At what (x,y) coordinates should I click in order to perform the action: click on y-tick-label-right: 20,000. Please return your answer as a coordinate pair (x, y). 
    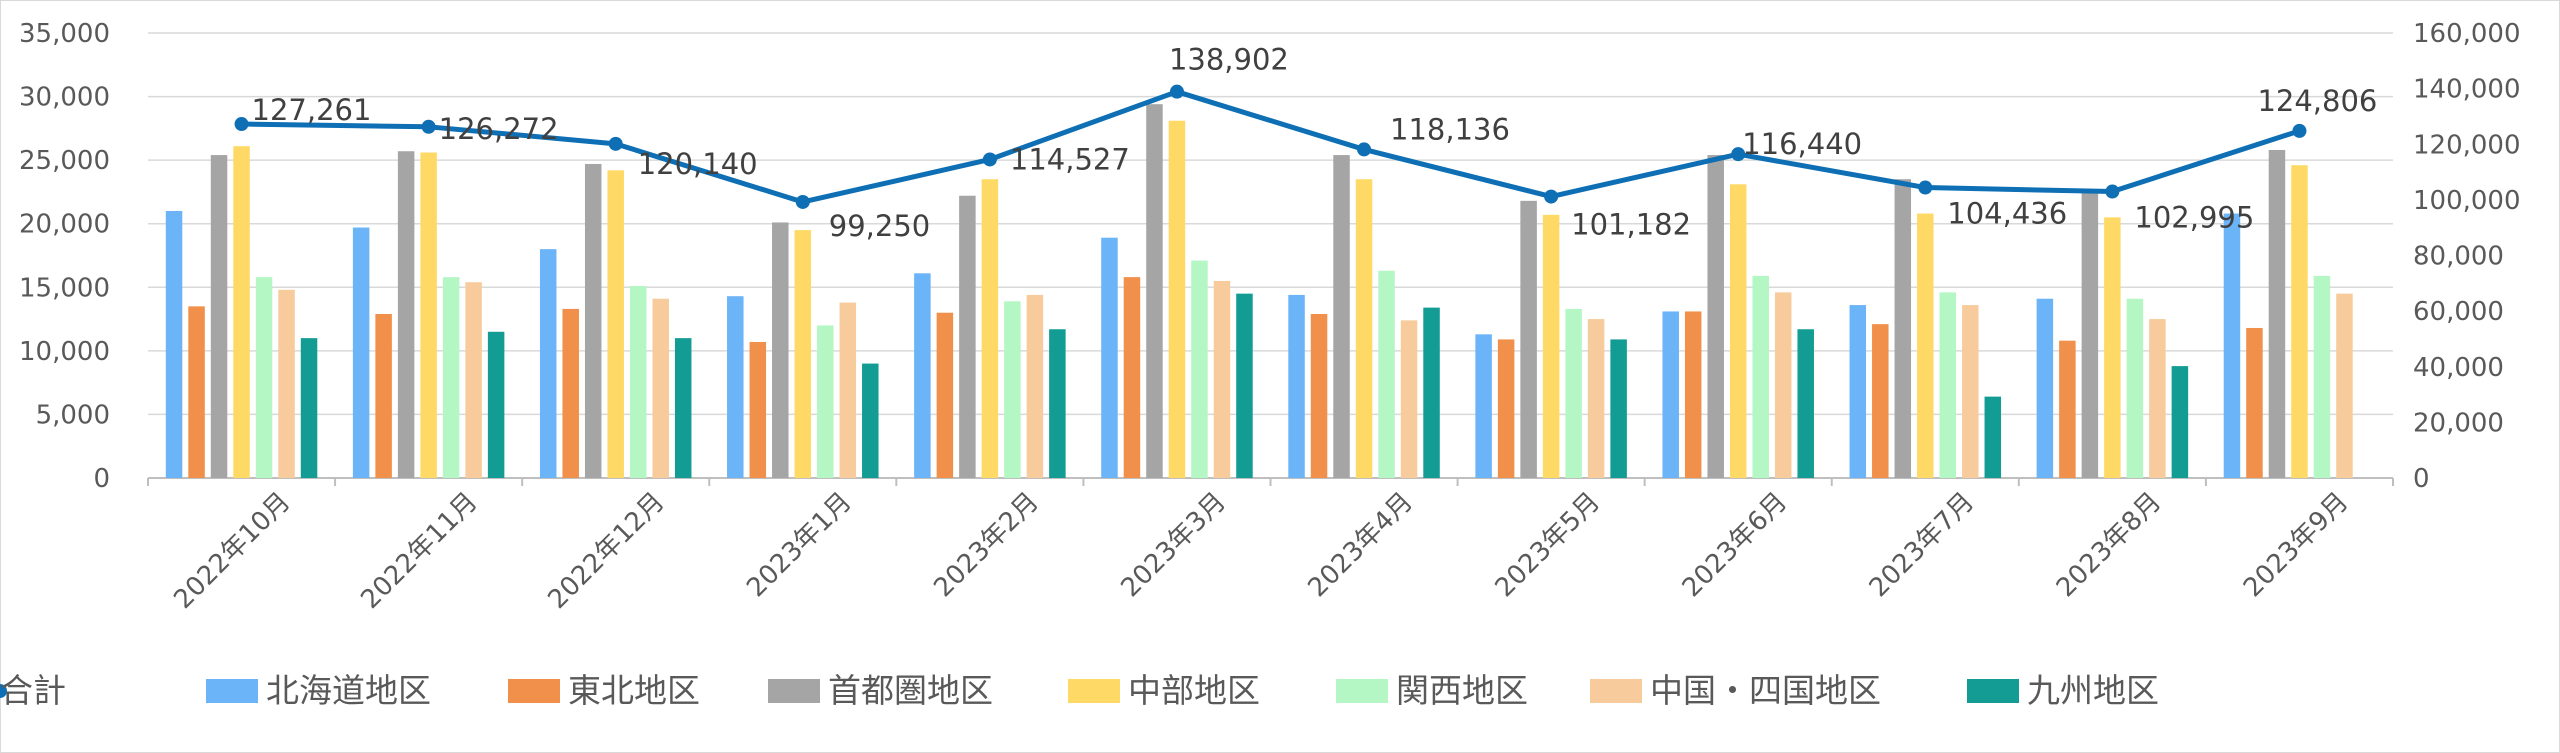
    Looking at the image, I should click on (2458, 423).